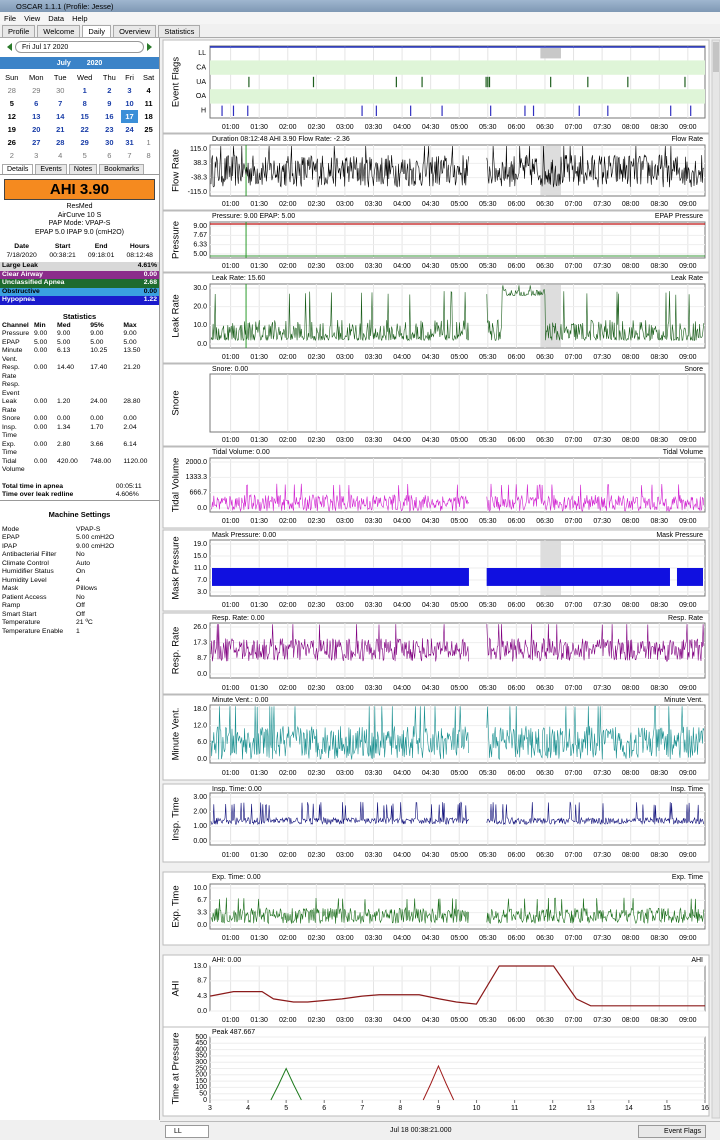  I want to click on calendar-week: 28 29 30 1 2 3 4, so click(79, 90).